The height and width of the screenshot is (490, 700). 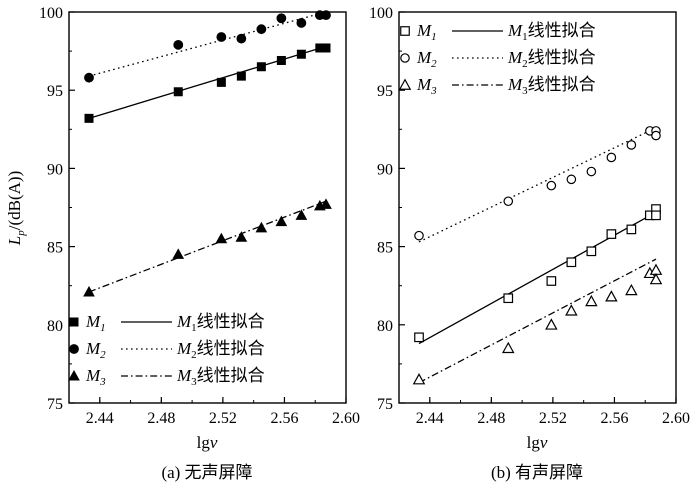 I want to click on y-axis-a: 75 80 85 90 95 100, so click(x=57, y=209).